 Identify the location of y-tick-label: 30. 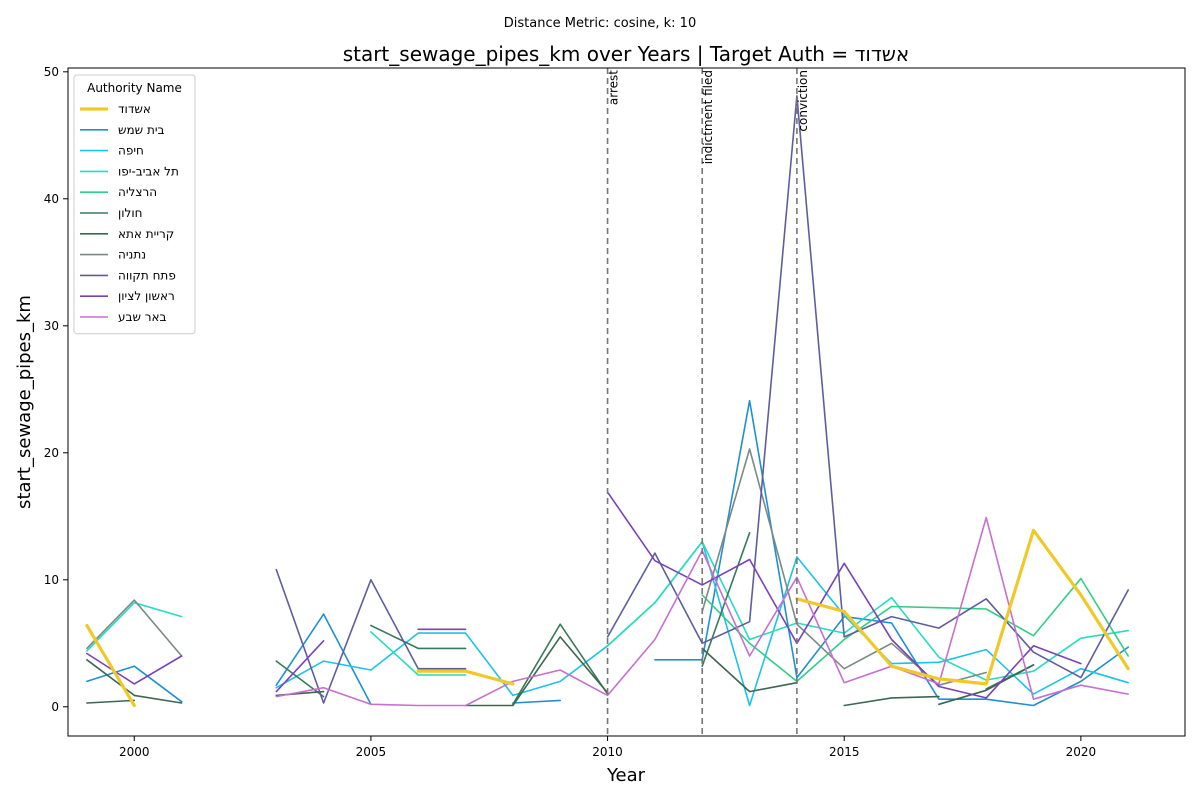
(51, 326).